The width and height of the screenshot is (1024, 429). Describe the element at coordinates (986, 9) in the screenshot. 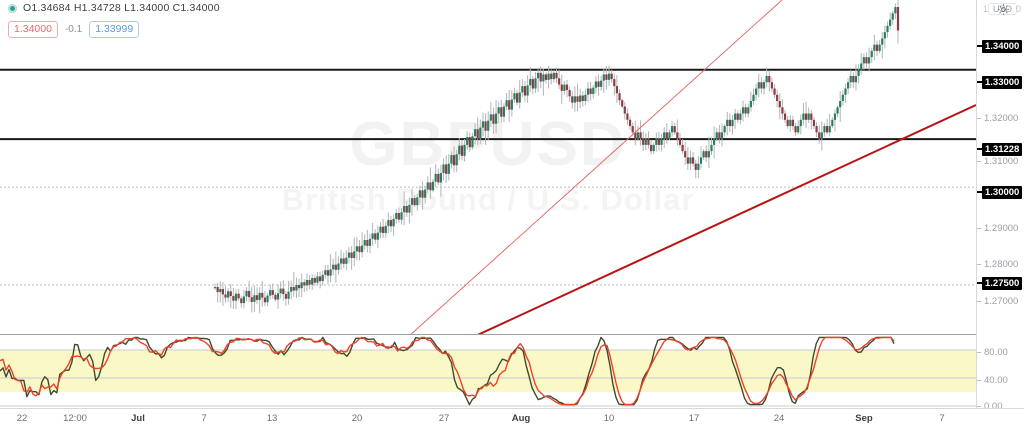

I see `axis-badge-left: 1` at that location.